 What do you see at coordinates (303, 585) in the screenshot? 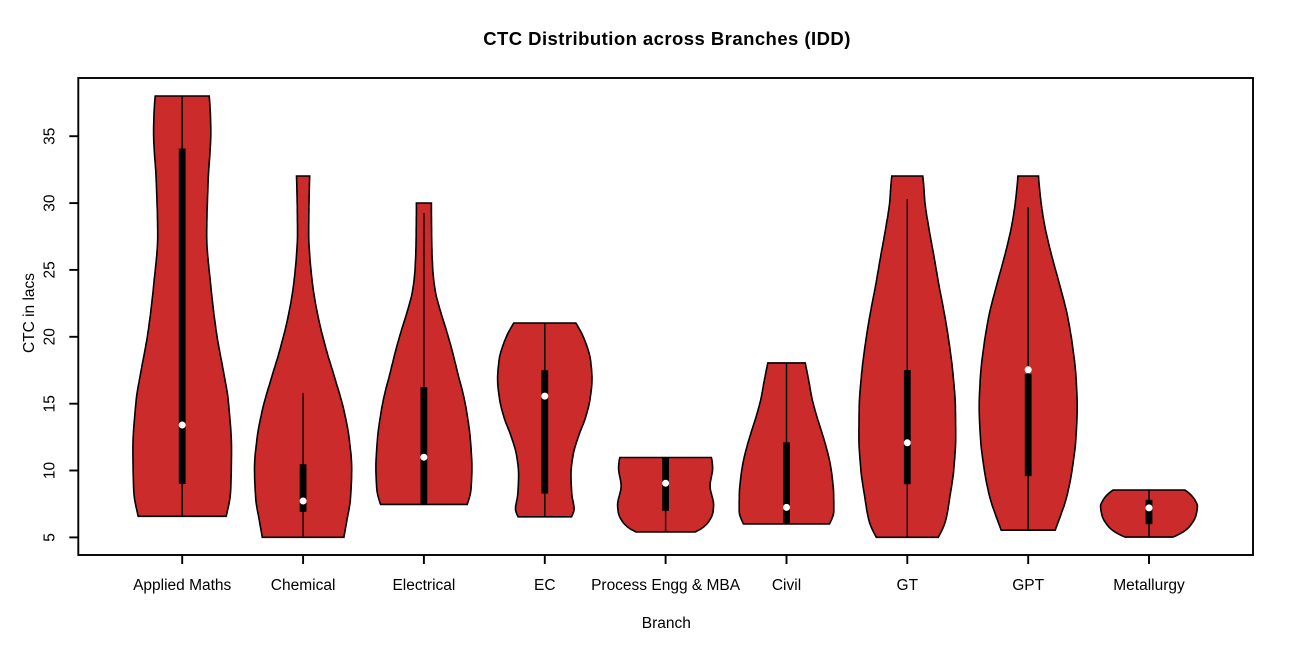
I see `svg-text: Chemical` at bounding box center [303, 585].